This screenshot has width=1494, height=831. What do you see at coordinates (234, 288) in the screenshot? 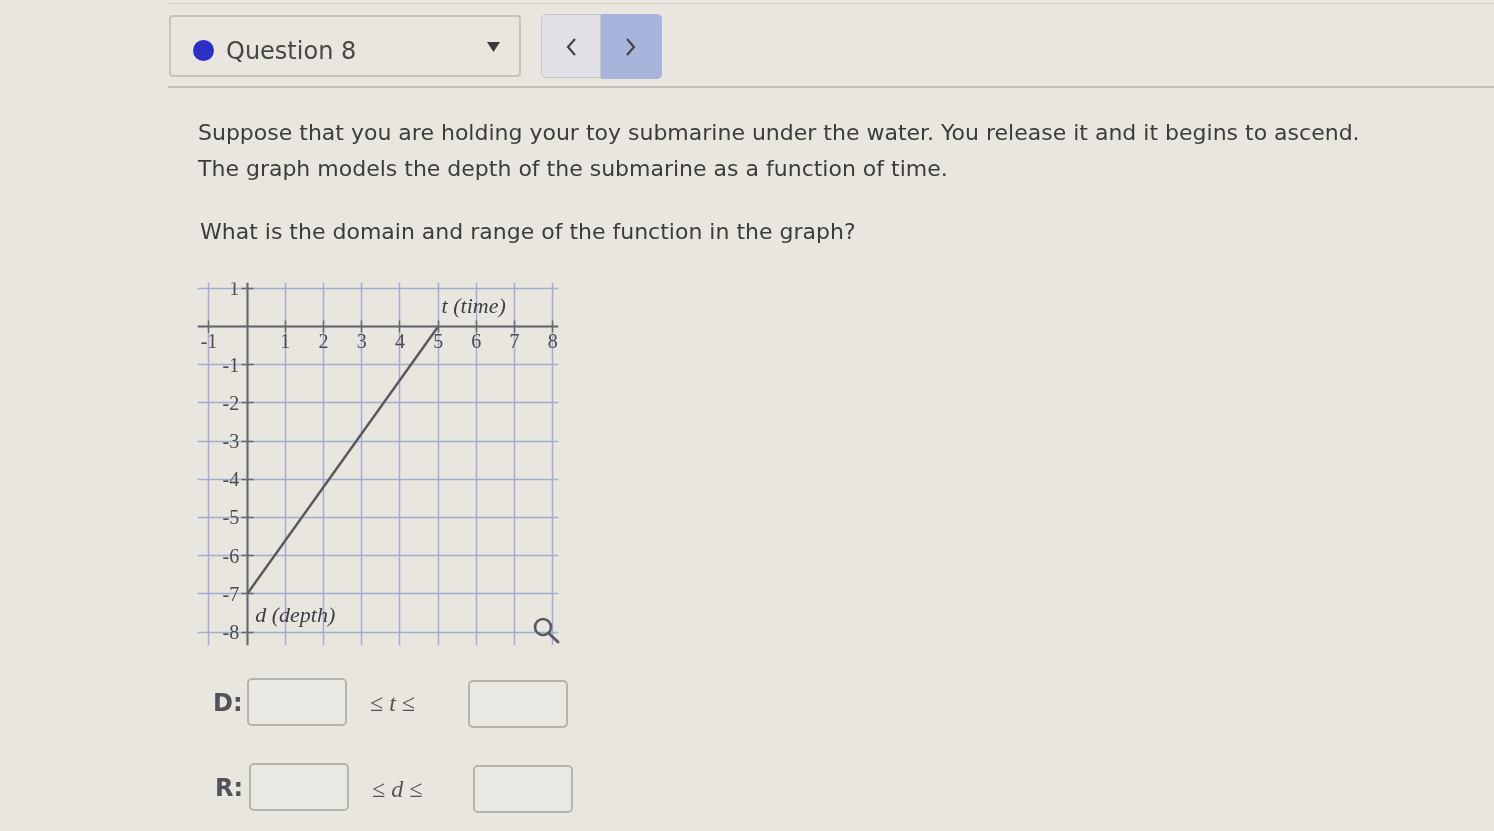
I see `y-tick-label: 1` at bounding box center [234, 288].